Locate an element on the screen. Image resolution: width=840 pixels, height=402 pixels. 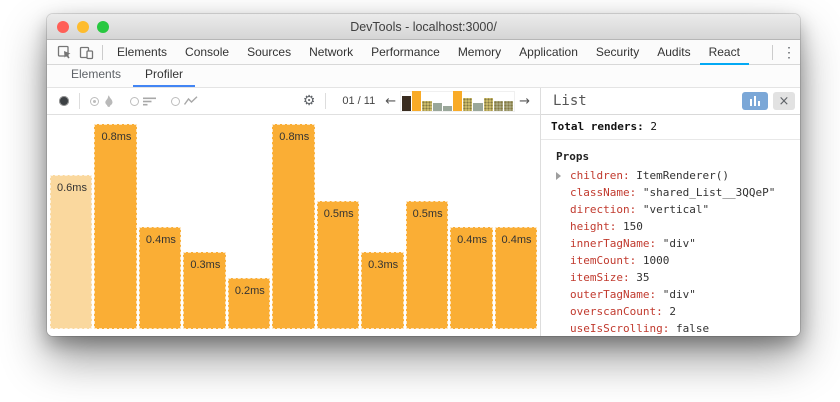
zoom-window-button is located at coordinates (103, 27).